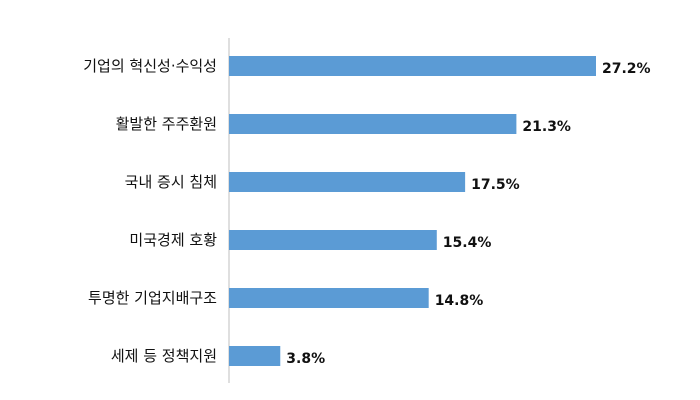  What do you see at coordinates (164, 356) in the screenshot?
I see `category-label-5: 세제 등 정책지원` at bounding box center [164, 356].